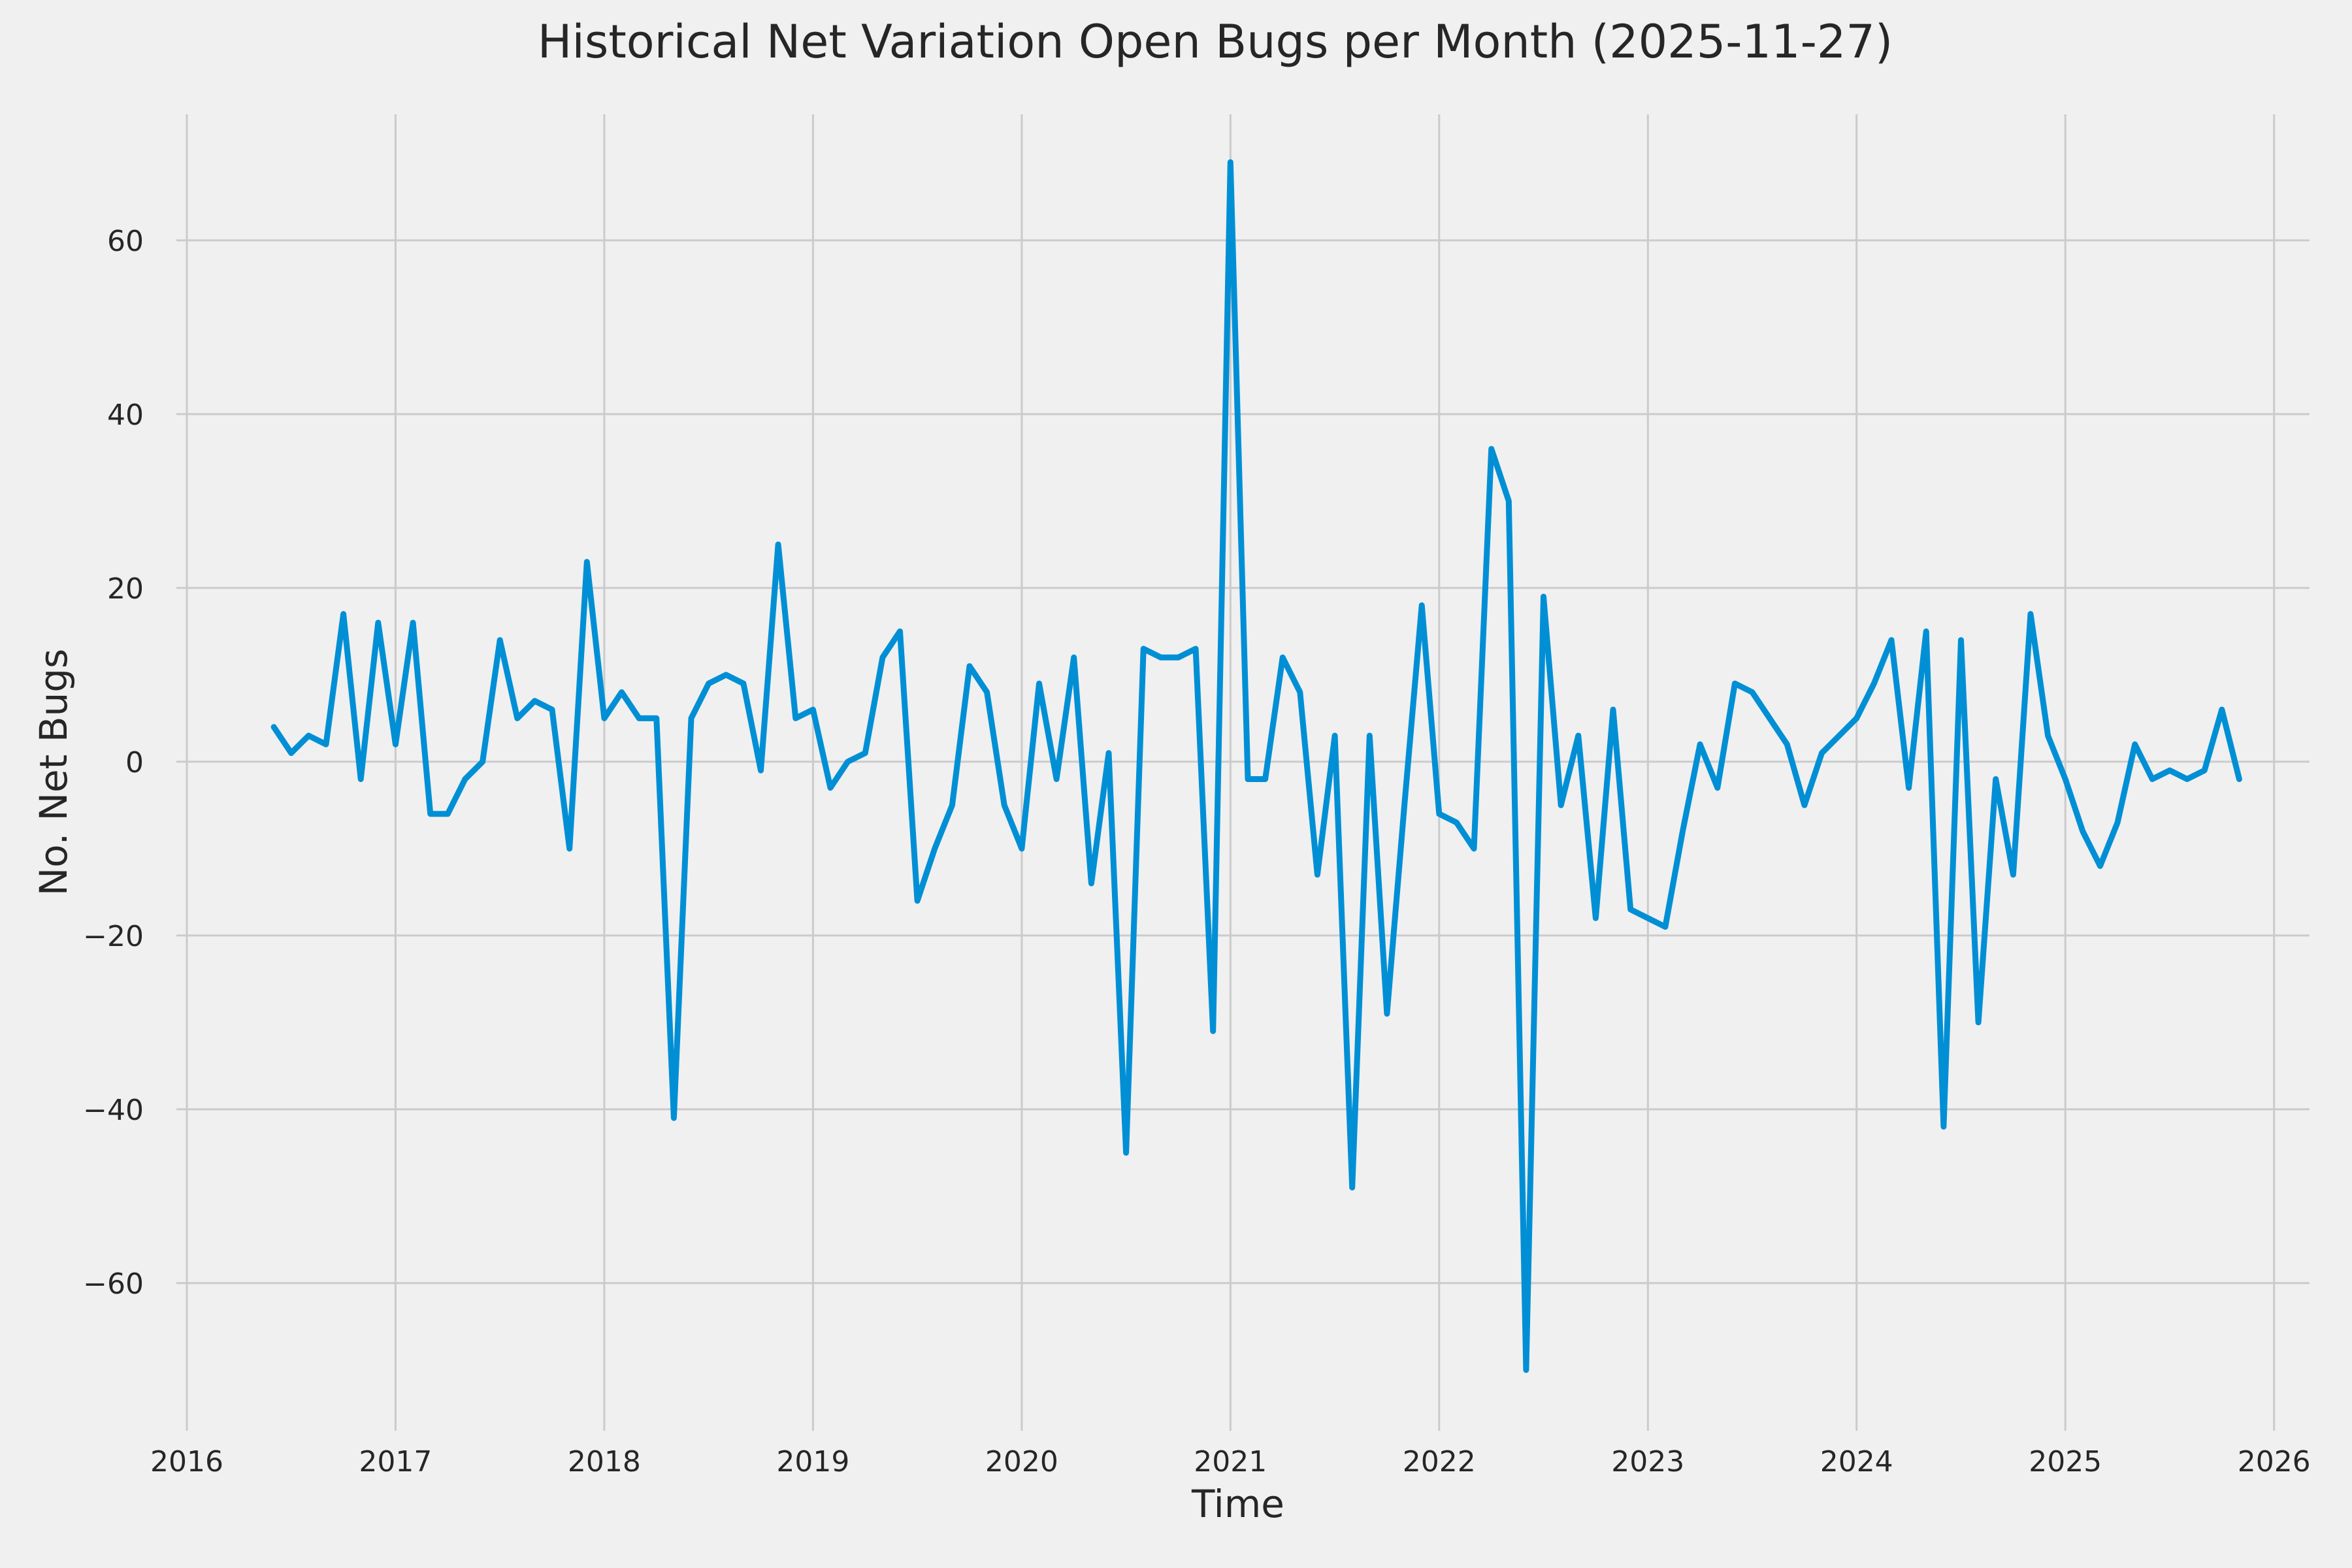 The image size is (2352, 1568). What do you see at coordinates (125, 589) in the screenshot?
I see `y-tick-label: 20` at bounding box center [125, 589].